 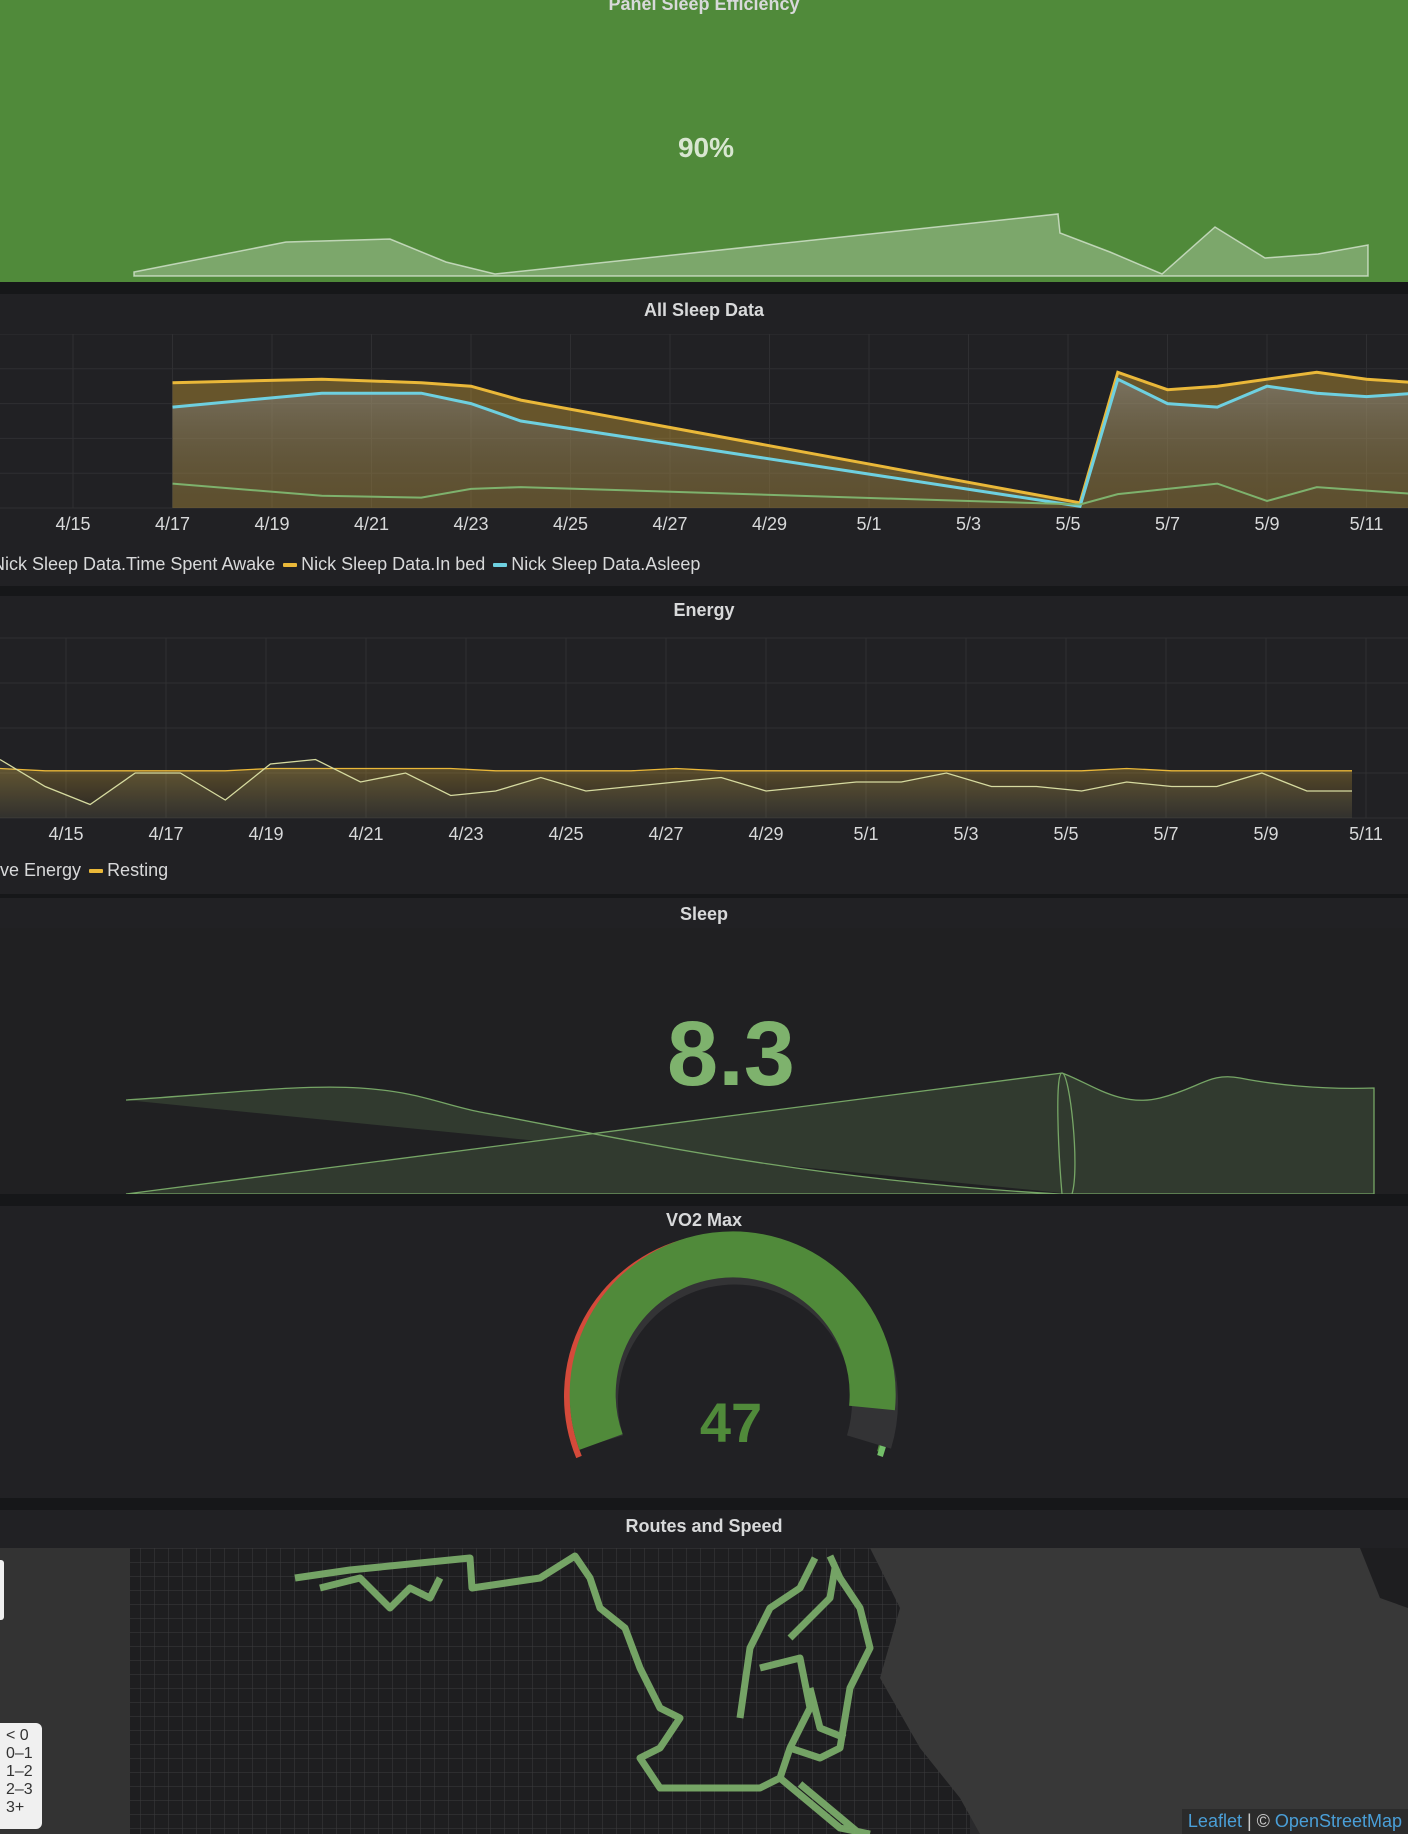 What do you see at coordinates (1338, 1821) in the screenshot?
I see `osm-link: OpenStreetMap` at bounding box center [1338, 1821].